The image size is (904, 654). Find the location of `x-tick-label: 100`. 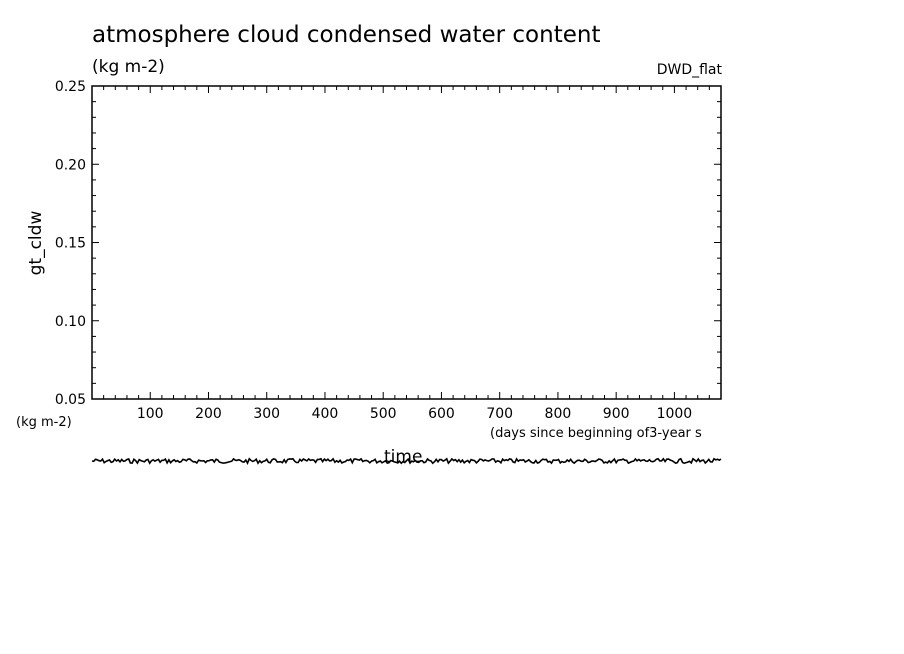

x-tick-label: 100 is located at coordinates (150, 414).